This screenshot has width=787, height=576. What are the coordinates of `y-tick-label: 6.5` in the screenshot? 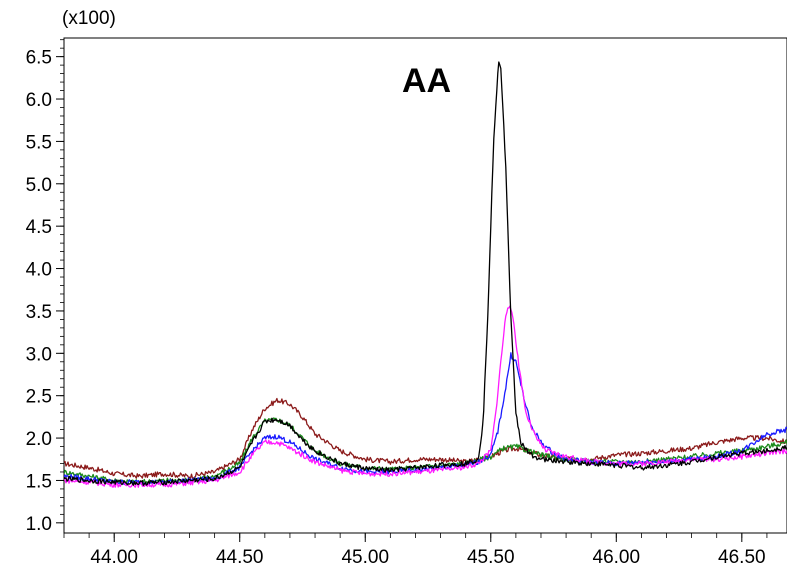 It's located at (39, 58).